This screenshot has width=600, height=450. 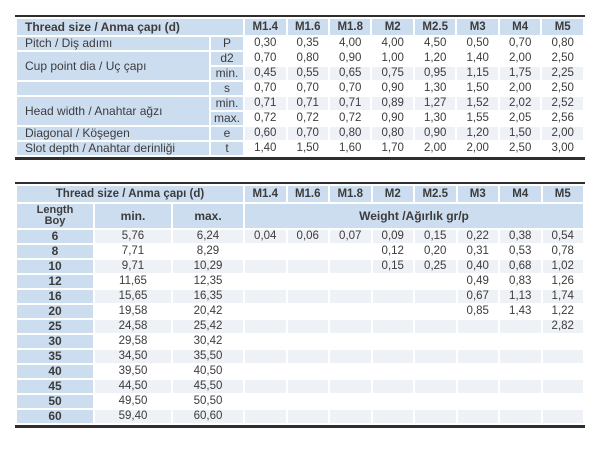 What do you see at coordinates (435, 194) in the screenshot?
I see `size-column-header: M2.5` at bounding box center [435, 194].